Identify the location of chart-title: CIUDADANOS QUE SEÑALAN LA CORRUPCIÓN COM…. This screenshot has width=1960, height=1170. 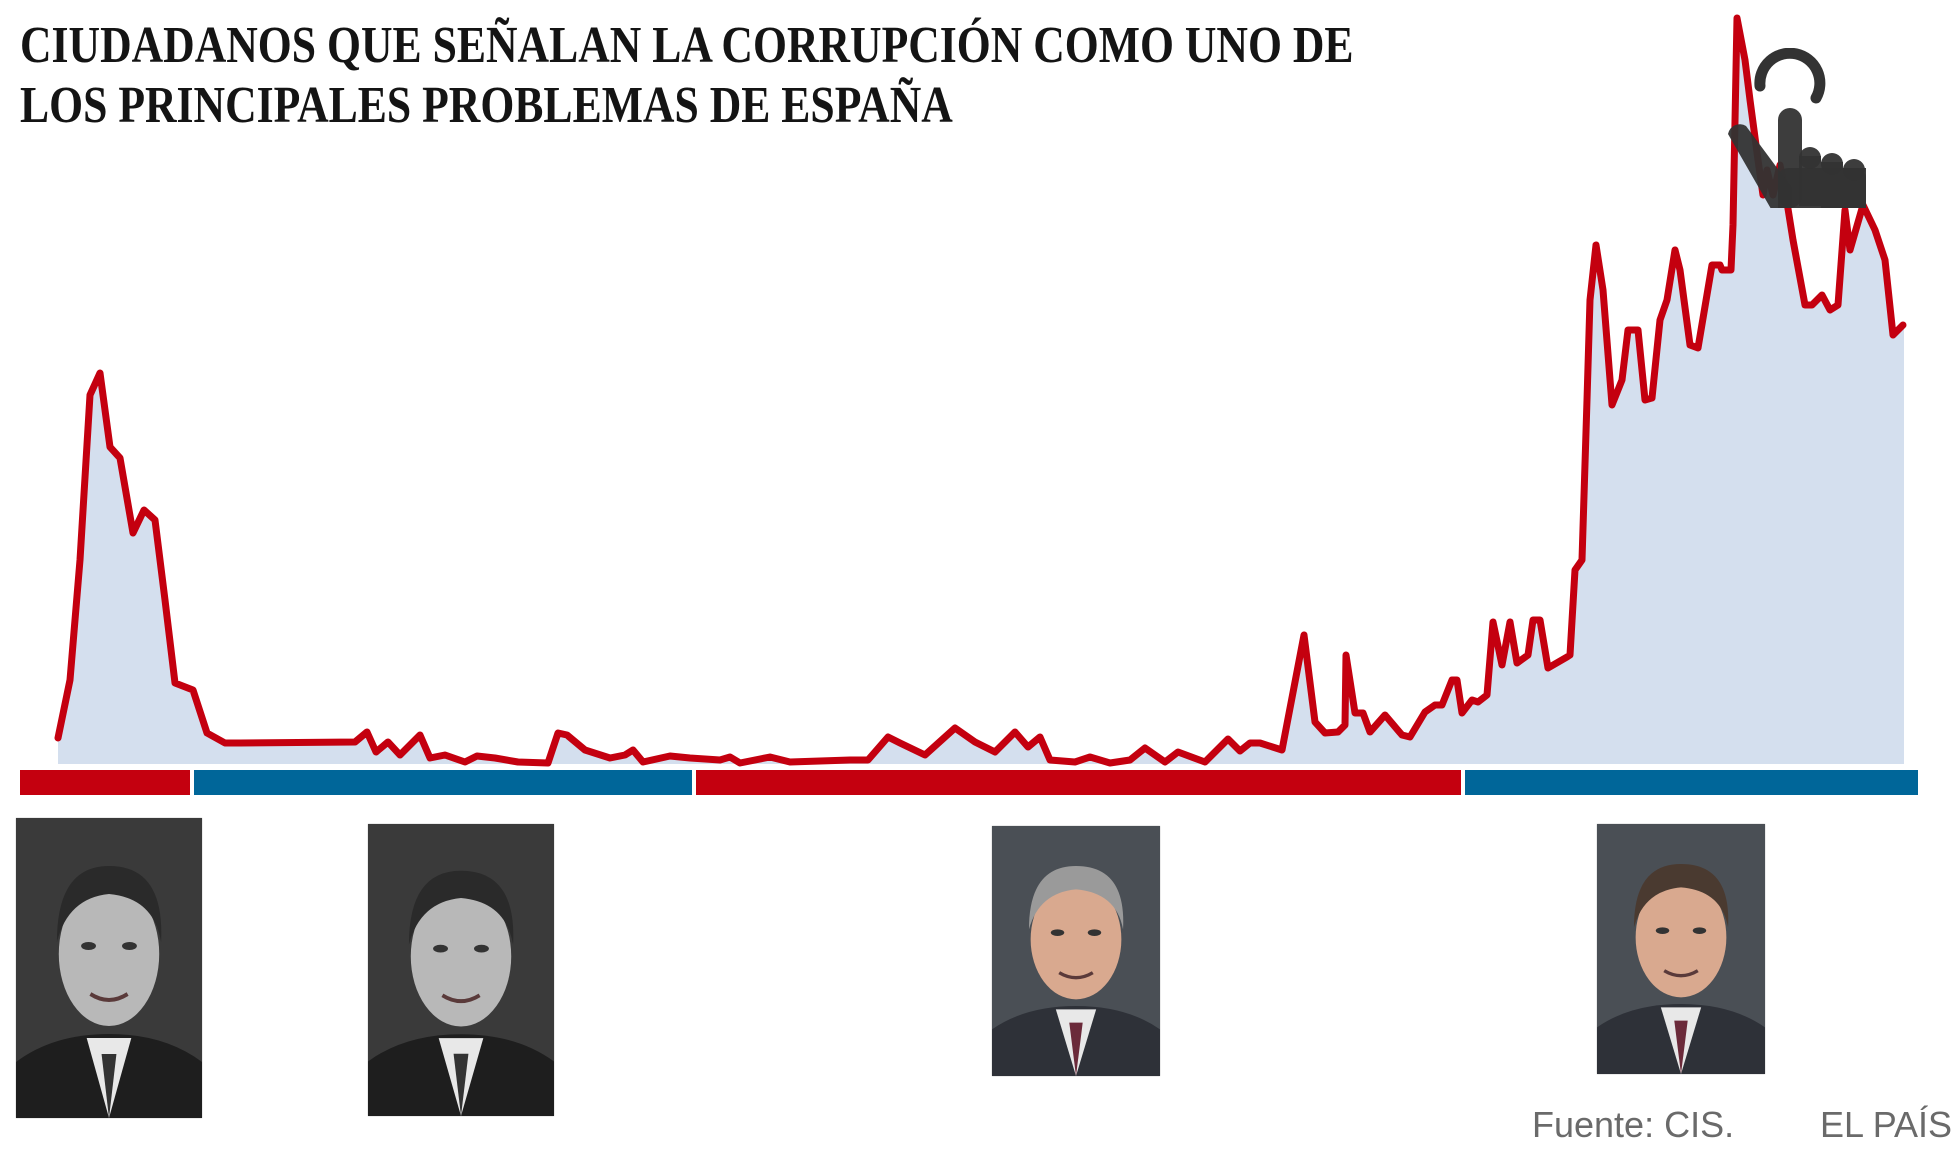
(687, 76).